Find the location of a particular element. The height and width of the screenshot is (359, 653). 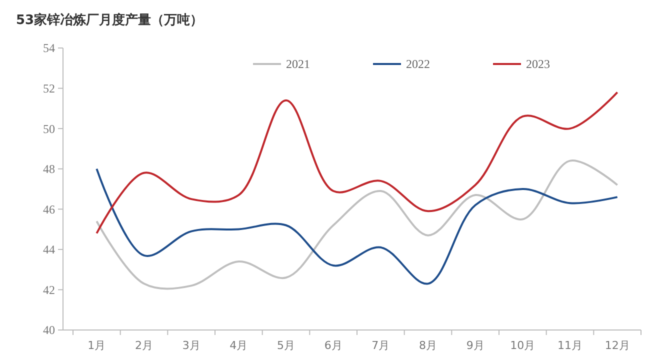

x-tick-label: 10月 is located at coordinates (523, 345).